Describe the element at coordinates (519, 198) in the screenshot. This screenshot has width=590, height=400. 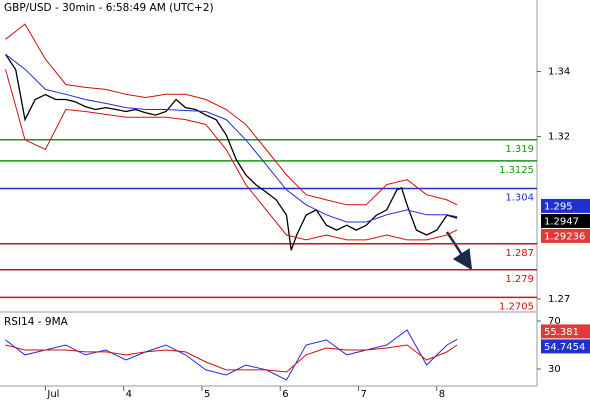
I see `level-label: 1.304` at that location.